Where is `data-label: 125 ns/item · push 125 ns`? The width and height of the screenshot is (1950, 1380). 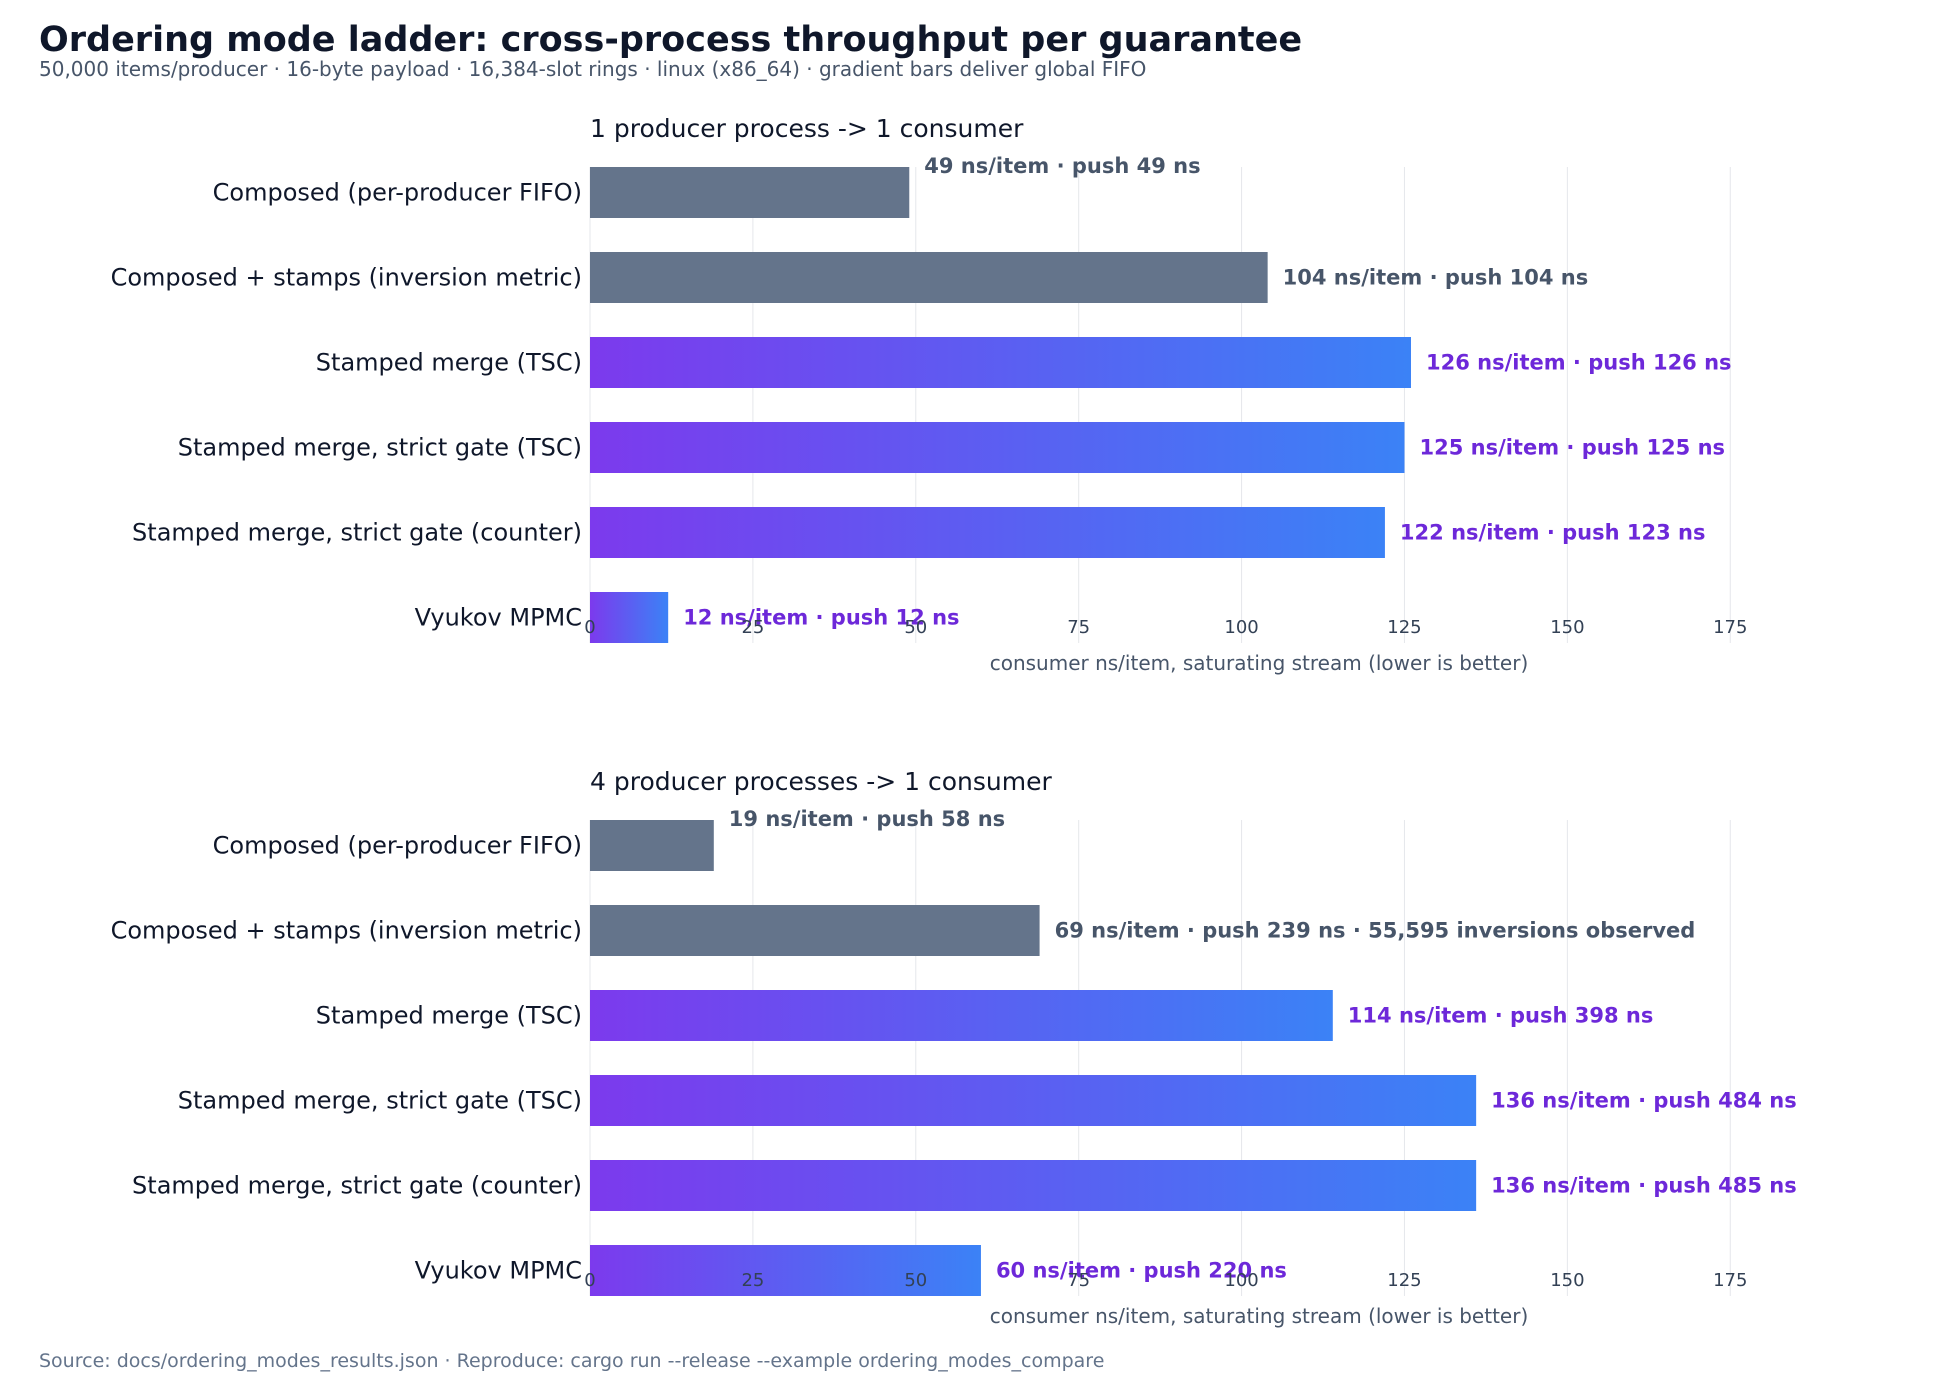
data-label: 125 ns/item · push 125 ns is located at coordinates (1572, 448).